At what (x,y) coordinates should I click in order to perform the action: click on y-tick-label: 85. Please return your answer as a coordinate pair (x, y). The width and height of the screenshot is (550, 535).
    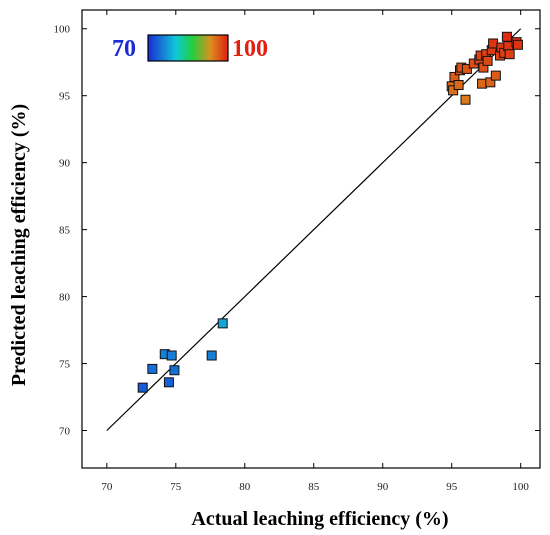
    Looking at the image, I should click on (65, 231).